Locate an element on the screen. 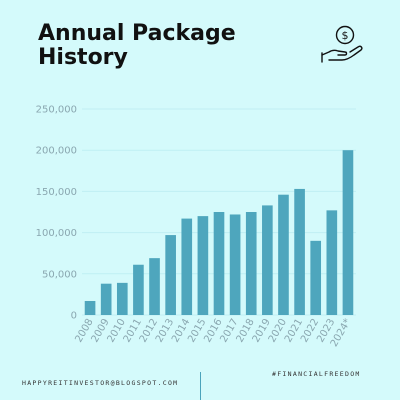 Image resolution: width=400 pixels, height=400 pixels. hand-holding-money-icon: $ is located at coordinates (342, 44).